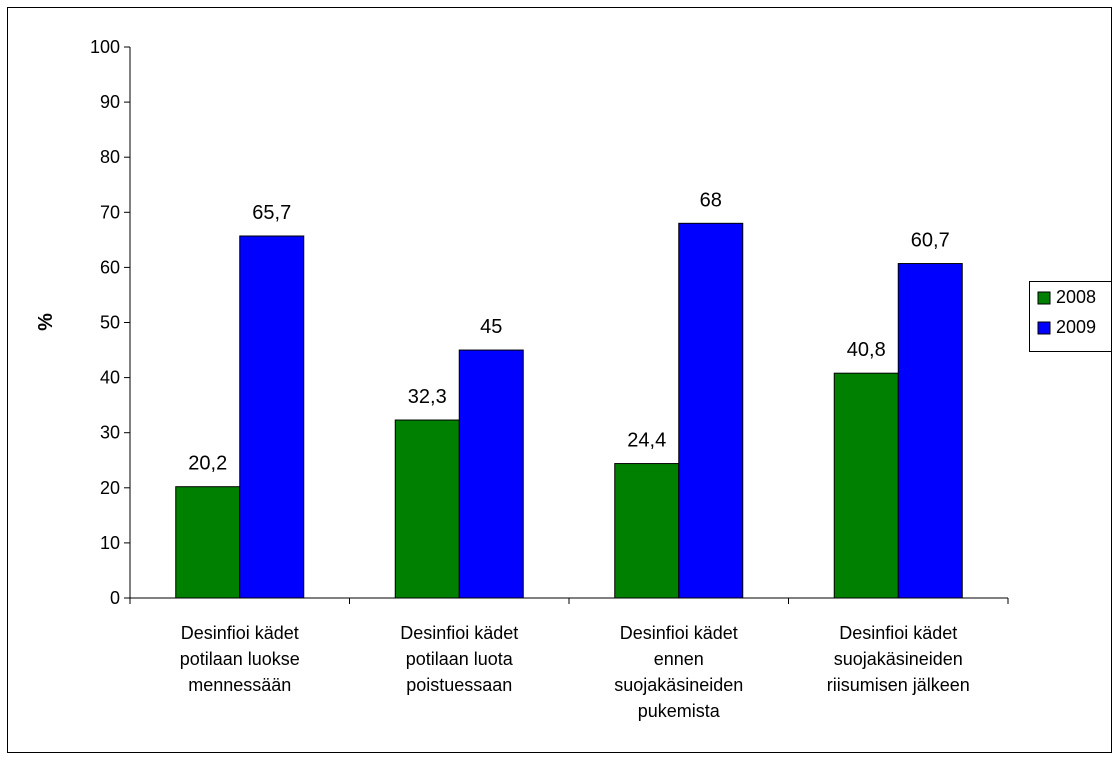  What do you see at coordinates (110, 433) in the screenshot?
I see `y-tick-label: 30` at bounding box center [110, 433].